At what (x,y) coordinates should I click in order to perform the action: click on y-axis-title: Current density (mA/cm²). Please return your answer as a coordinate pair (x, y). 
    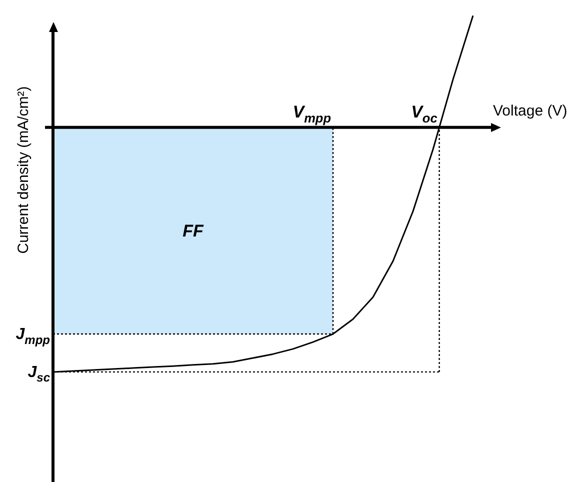
    Looking at the image, I should click on (23, 170).